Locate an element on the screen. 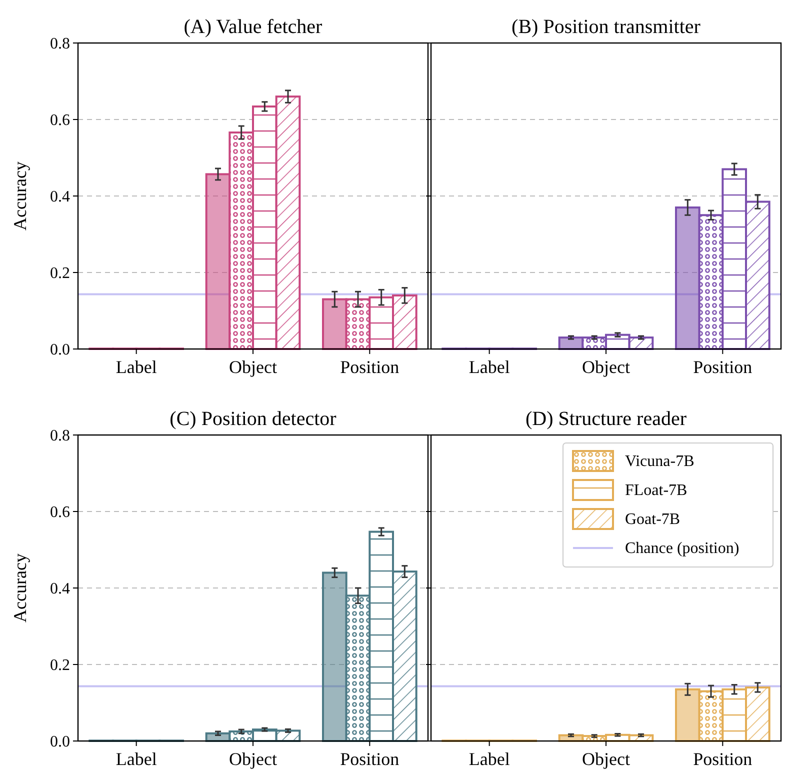 The height and width of the screenshot is (774, 793). legend-label: Chance (position) is located at coordinates (682, 548).